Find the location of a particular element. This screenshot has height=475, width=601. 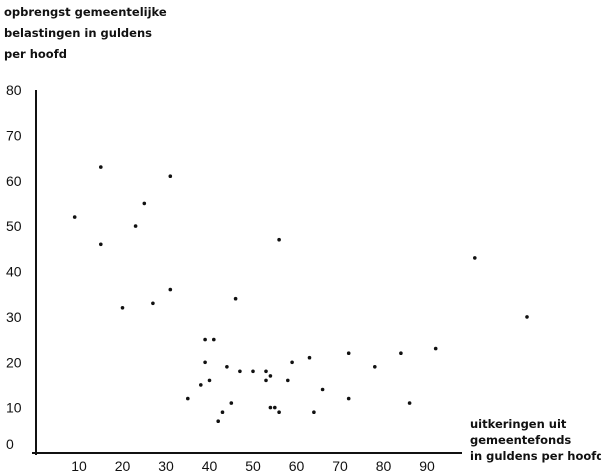

y-tick-label: 30 is located at coordinates (14, 317).